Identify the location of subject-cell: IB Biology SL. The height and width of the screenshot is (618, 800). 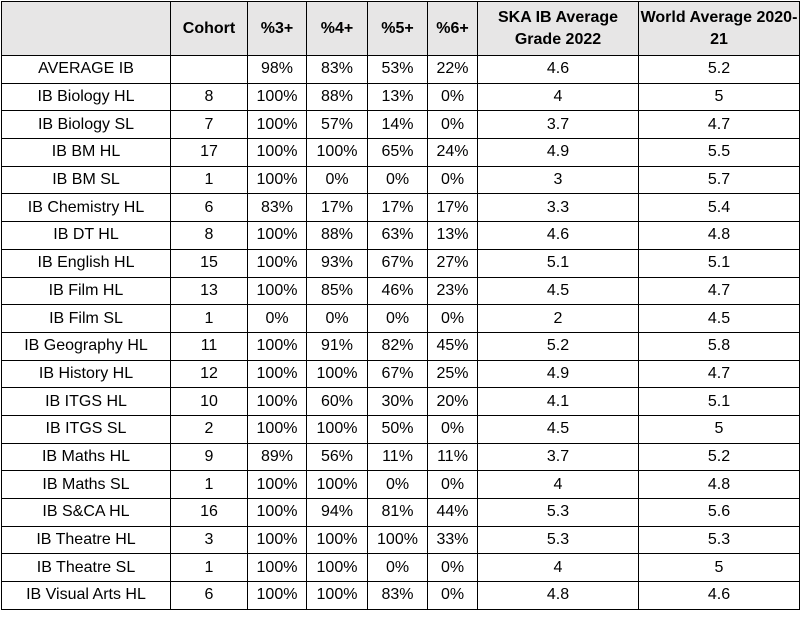
(86, 125).